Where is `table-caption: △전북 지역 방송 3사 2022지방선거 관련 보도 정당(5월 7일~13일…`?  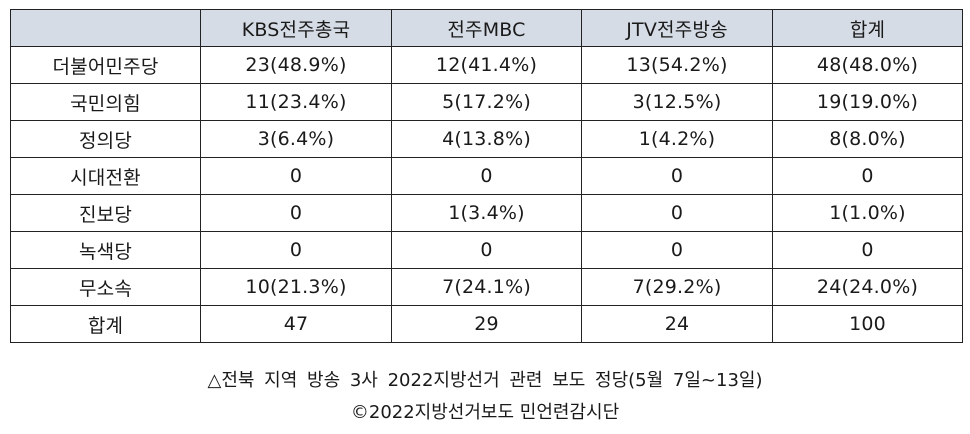 table-caption: △전북 지역 방송 3사 2022지방선거 관련 보도 정당(5월 7일~13일… is located at coordinates (485, 380).